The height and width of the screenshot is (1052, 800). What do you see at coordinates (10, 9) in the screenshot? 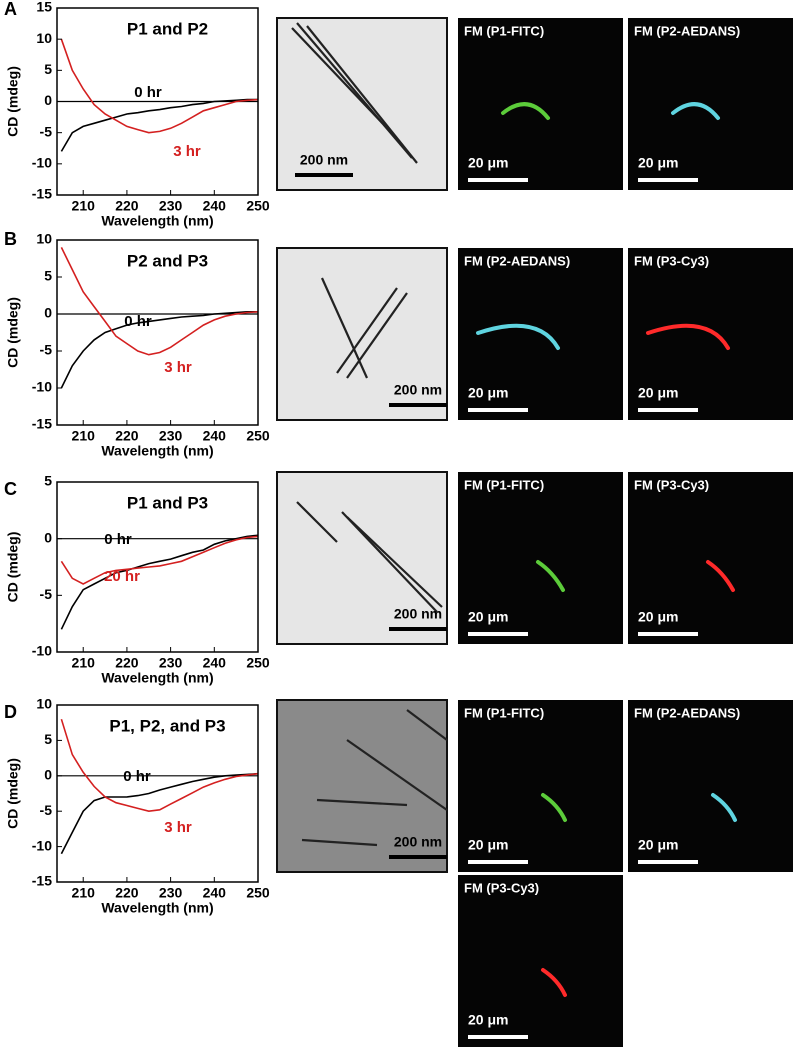
I see `panel-letter: A` at bounding box center [10, 9].